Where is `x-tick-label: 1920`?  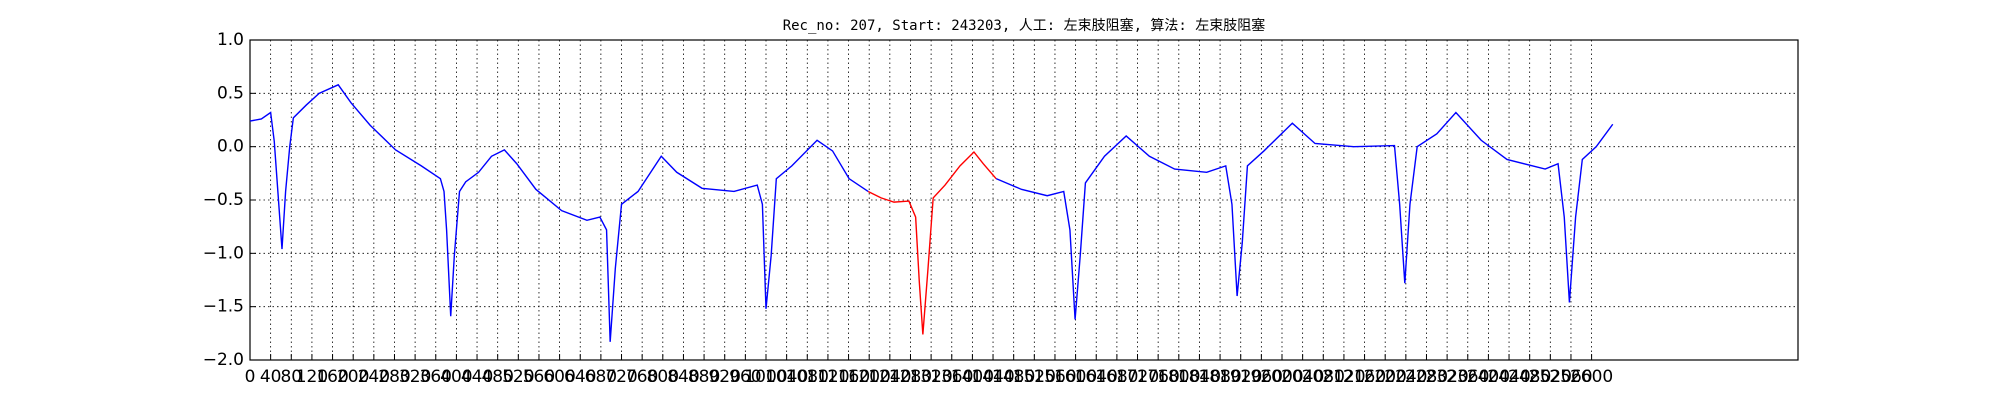 x-tick-label: 1920 is located at coordinates (1240, 377).